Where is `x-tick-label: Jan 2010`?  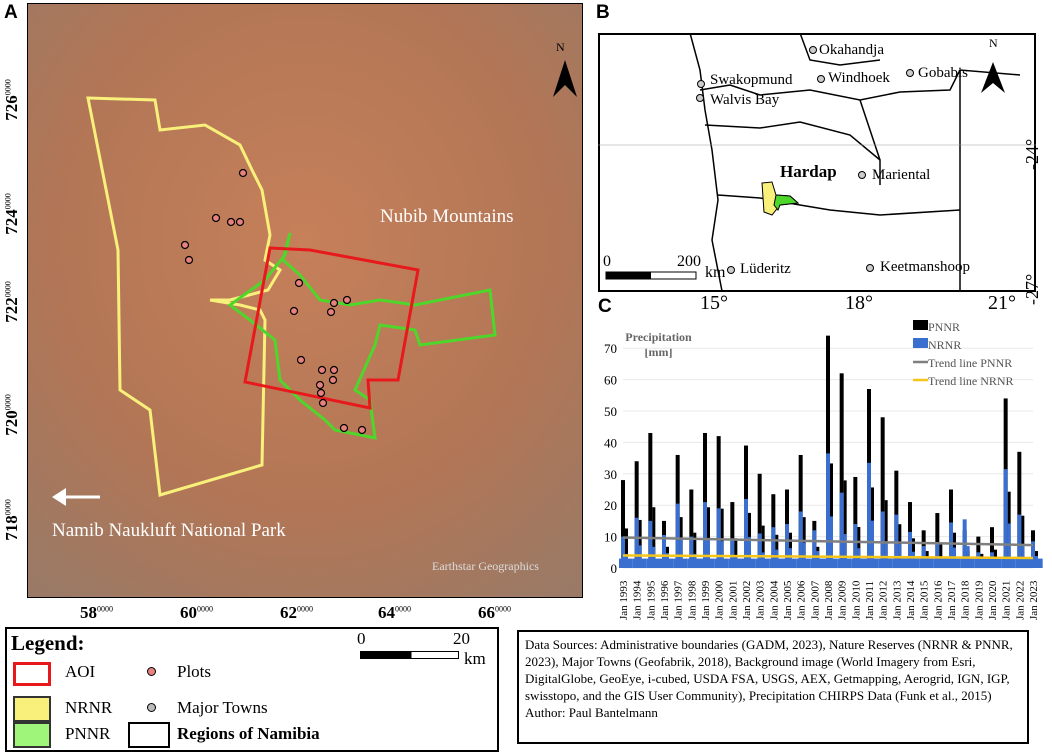
x-tick-label: Jan 2010 is located at coordinates (856, 600).